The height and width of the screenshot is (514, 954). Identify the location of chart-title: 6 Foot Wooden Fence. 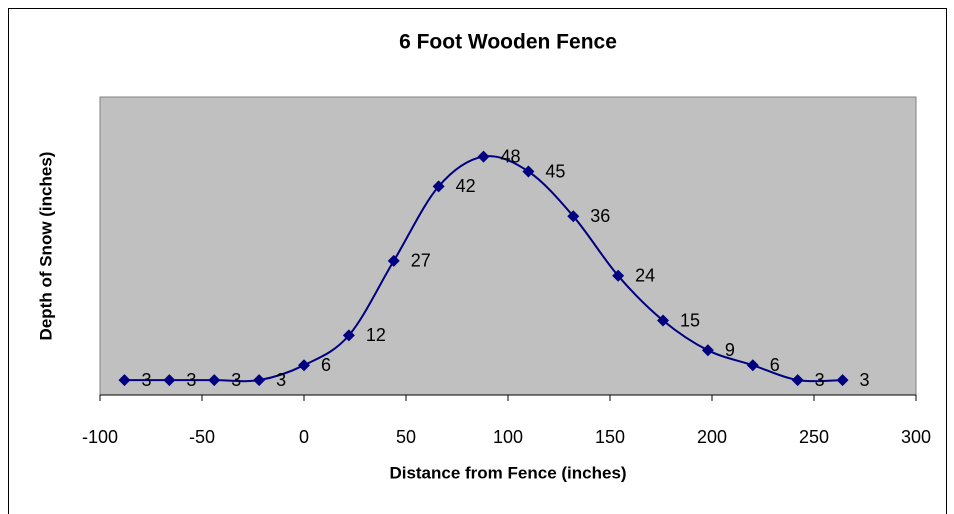
(508, 42).